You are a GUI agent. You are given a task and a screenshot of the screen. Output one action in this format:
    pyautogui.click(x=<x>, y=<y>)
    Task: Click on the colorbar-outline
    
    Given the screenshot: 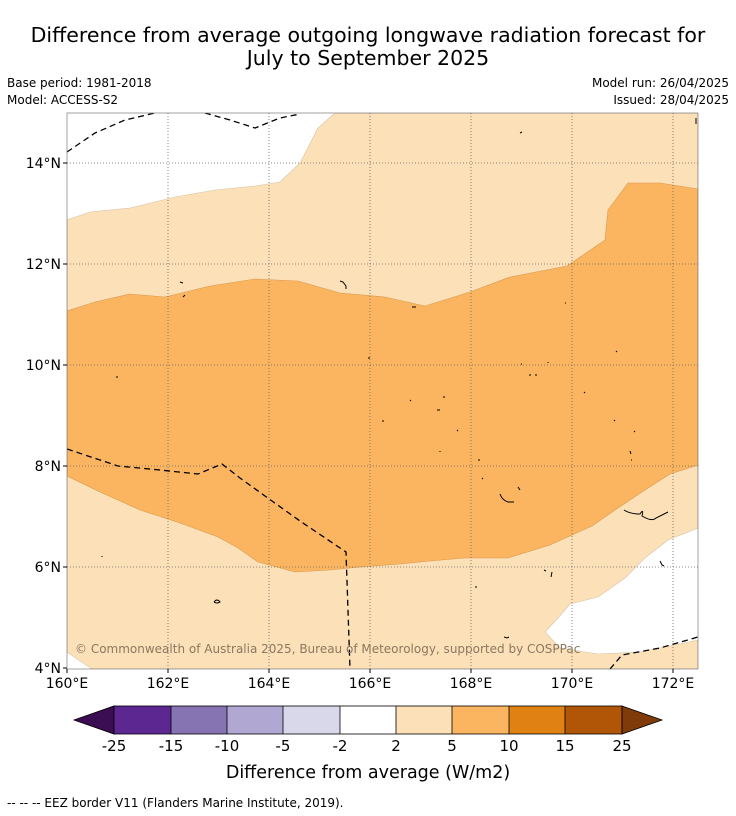 What is the action you would take?
    pyautogui.click(x=368, y=720)
    